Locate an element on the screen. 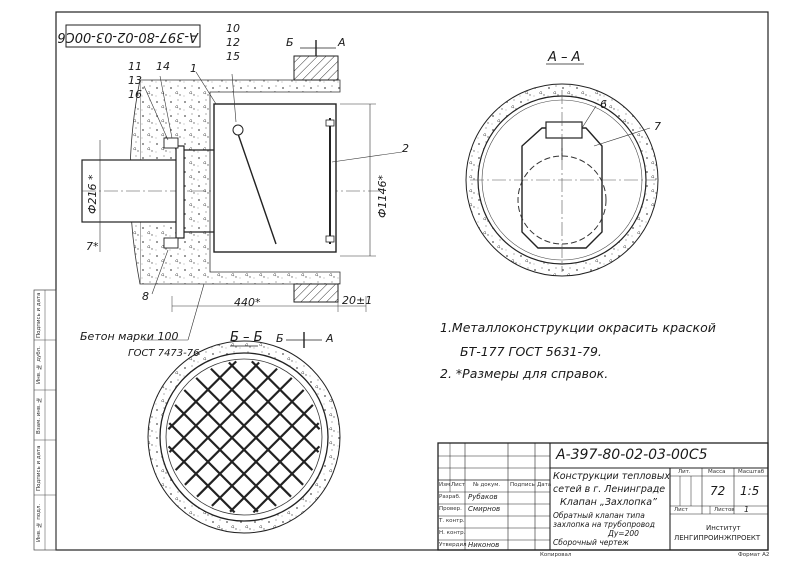 The height and width of the screenshot is (582, 800). hdr-doc: № докум. is located at coordinates (487, 485).